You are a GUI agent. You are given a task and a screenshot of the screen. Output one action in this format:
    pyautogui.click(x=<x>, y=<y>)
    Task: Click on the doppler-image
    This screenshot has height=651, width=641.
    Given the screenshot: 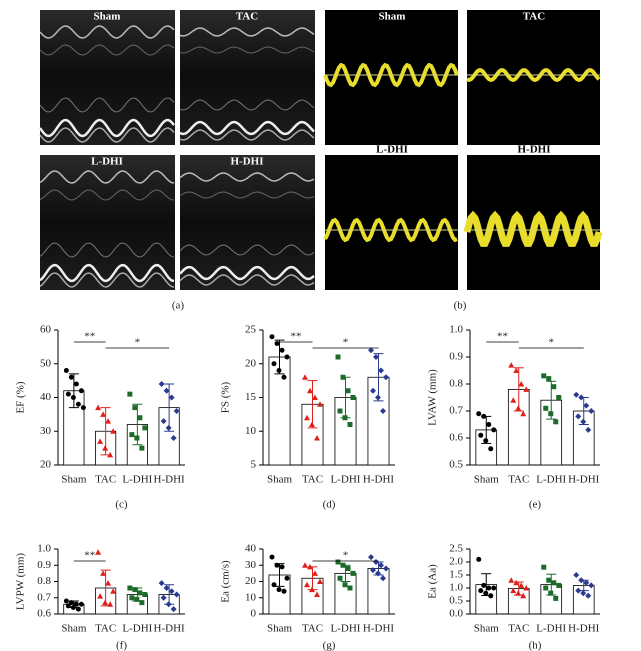 What is the action you would take?
    pyautogui.click(x=391, y=222)
    